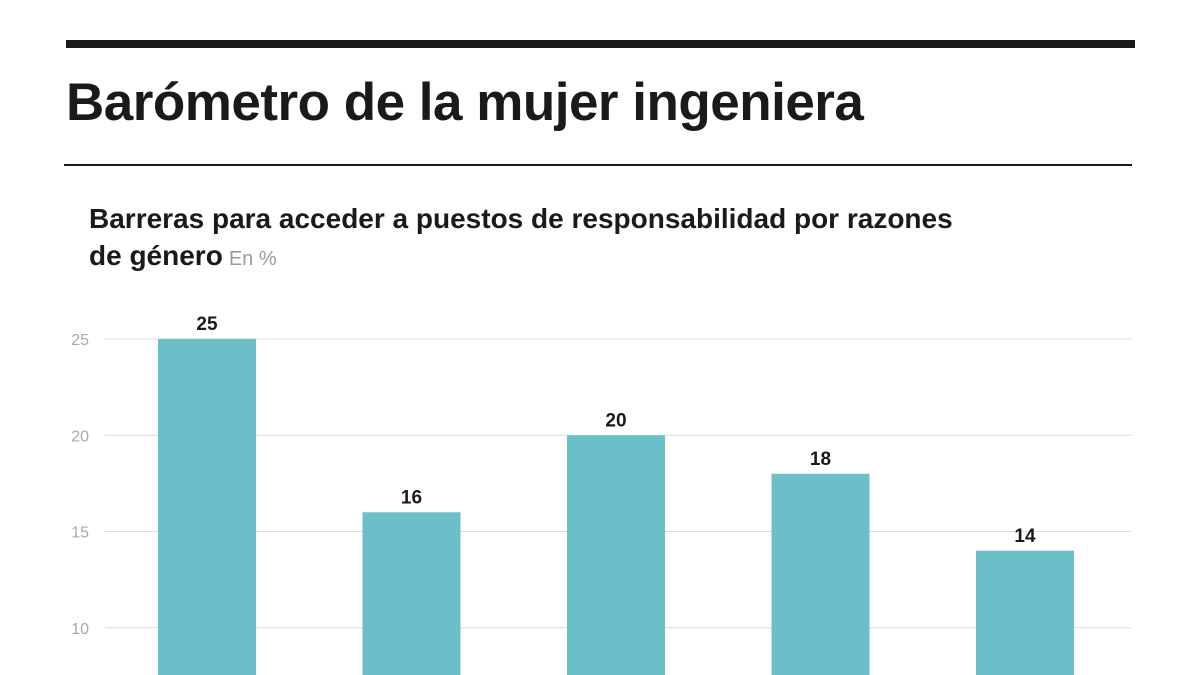  What do you see at coordinates (252, 259) in the screenshot?
I see `chart-unit: En %` at bounding box center [252, 259].